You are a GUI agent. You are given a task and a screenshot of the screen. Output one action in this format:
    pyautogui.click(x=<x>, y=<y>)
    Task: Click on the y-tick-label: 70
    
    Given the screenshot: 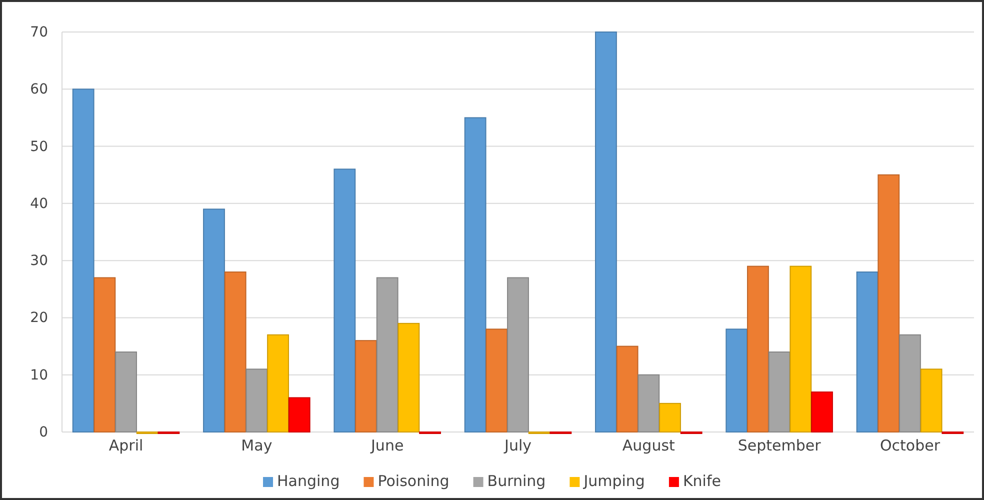 What is the action you would take?
    pyautogui.click(x=39, y=32)
    